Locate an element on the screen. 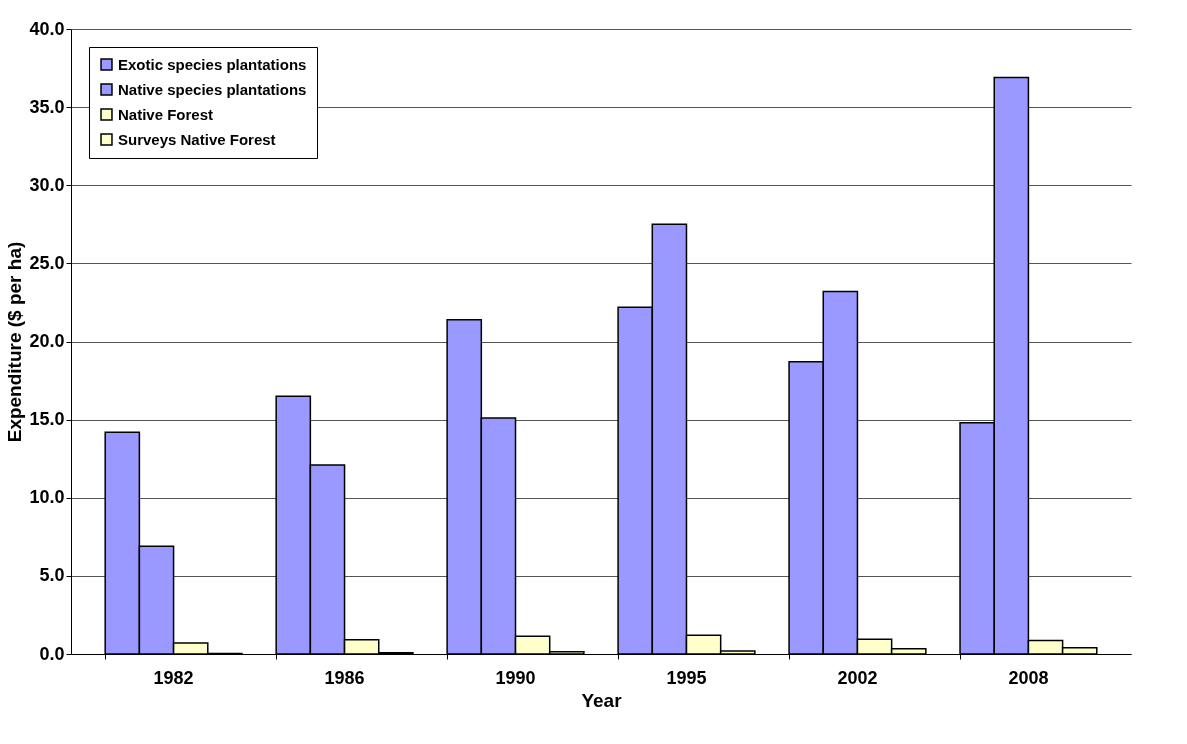  x-tick-label: 1986 is located at coordinates (344, 677).